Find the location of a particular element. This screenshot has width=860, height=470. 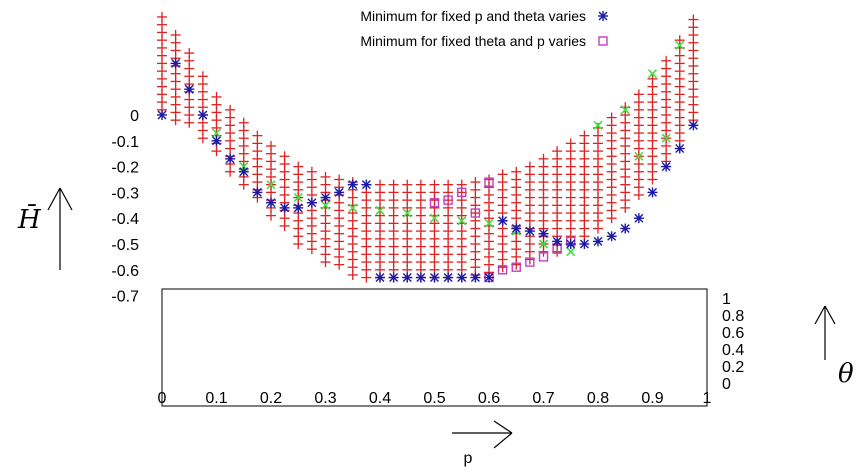

y2-tick-labels: 10.80.60.40.20 is located at coordinates (733, 342).